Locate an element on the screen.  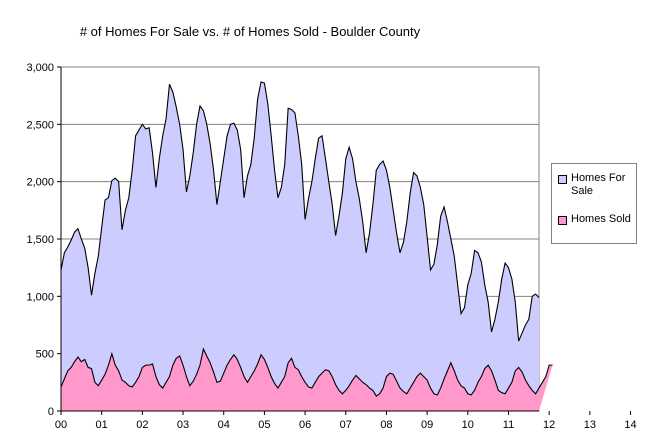
y-tick-label: 500 is located at coordinates (45, 355).